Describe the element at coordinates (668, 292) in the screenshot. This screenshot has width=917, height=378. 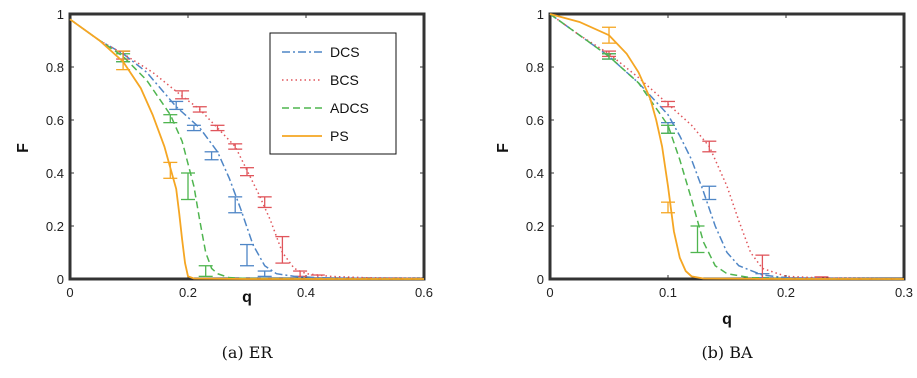
I see `x-tick-label: 0.1` at that location.